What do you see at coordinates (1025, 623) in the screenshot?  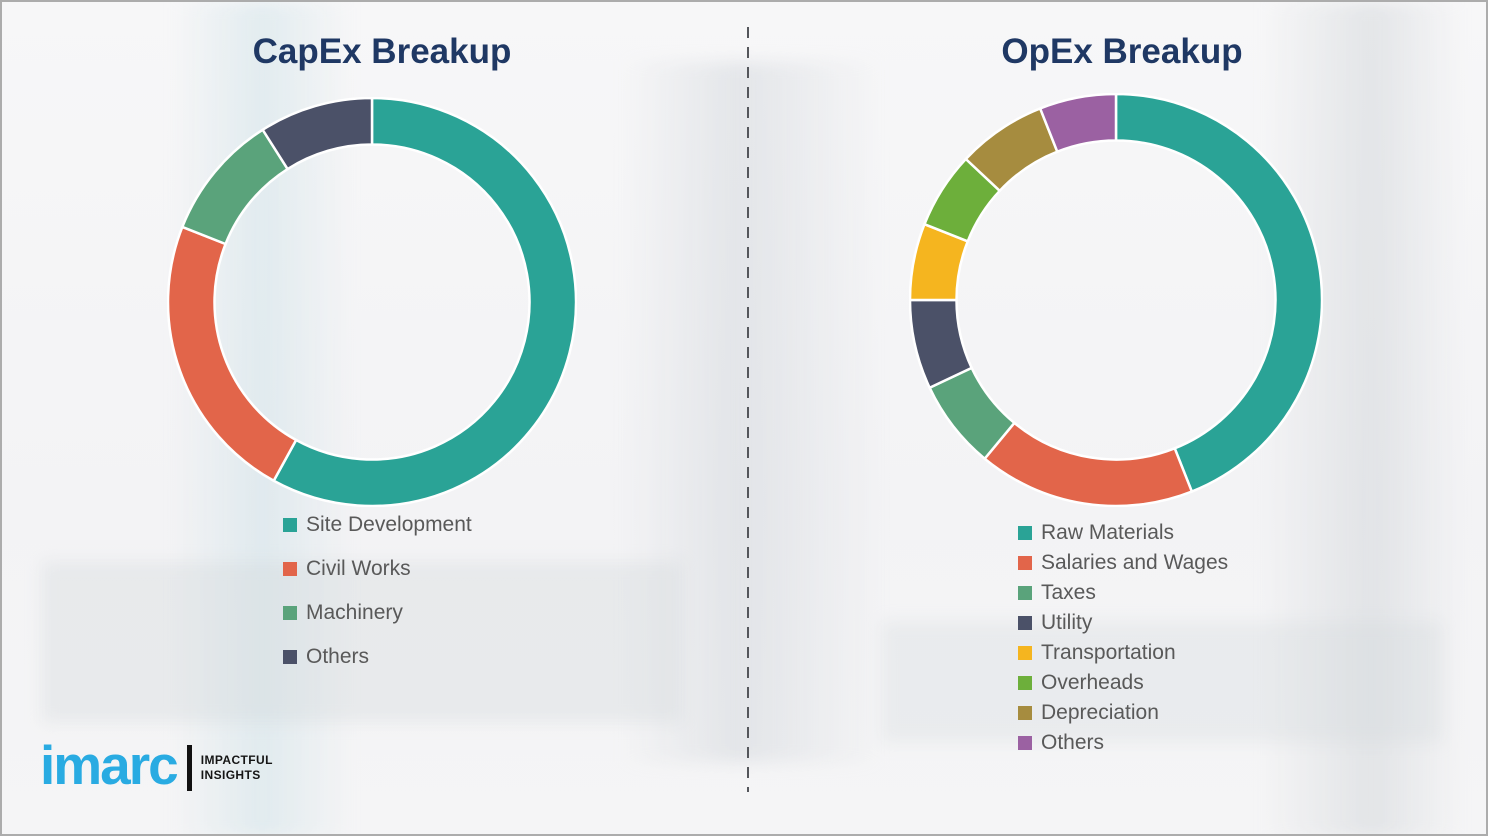 I see `legend-swatch-utility` at bounding box center [1025, 623].